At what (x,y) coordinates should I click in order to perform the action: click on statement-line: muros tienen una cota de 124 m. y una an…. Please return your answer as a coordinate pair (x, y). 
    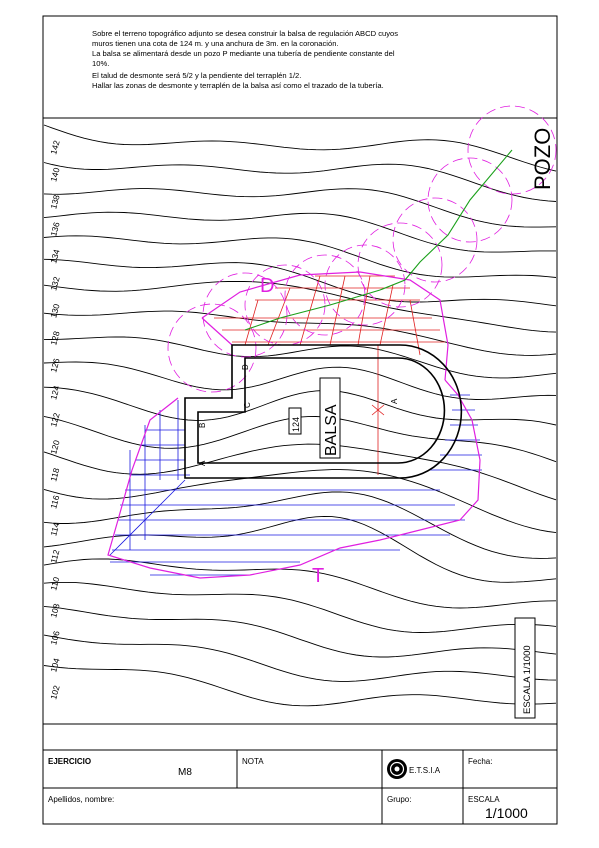
    Looking at the image, I should click on (215, 43).